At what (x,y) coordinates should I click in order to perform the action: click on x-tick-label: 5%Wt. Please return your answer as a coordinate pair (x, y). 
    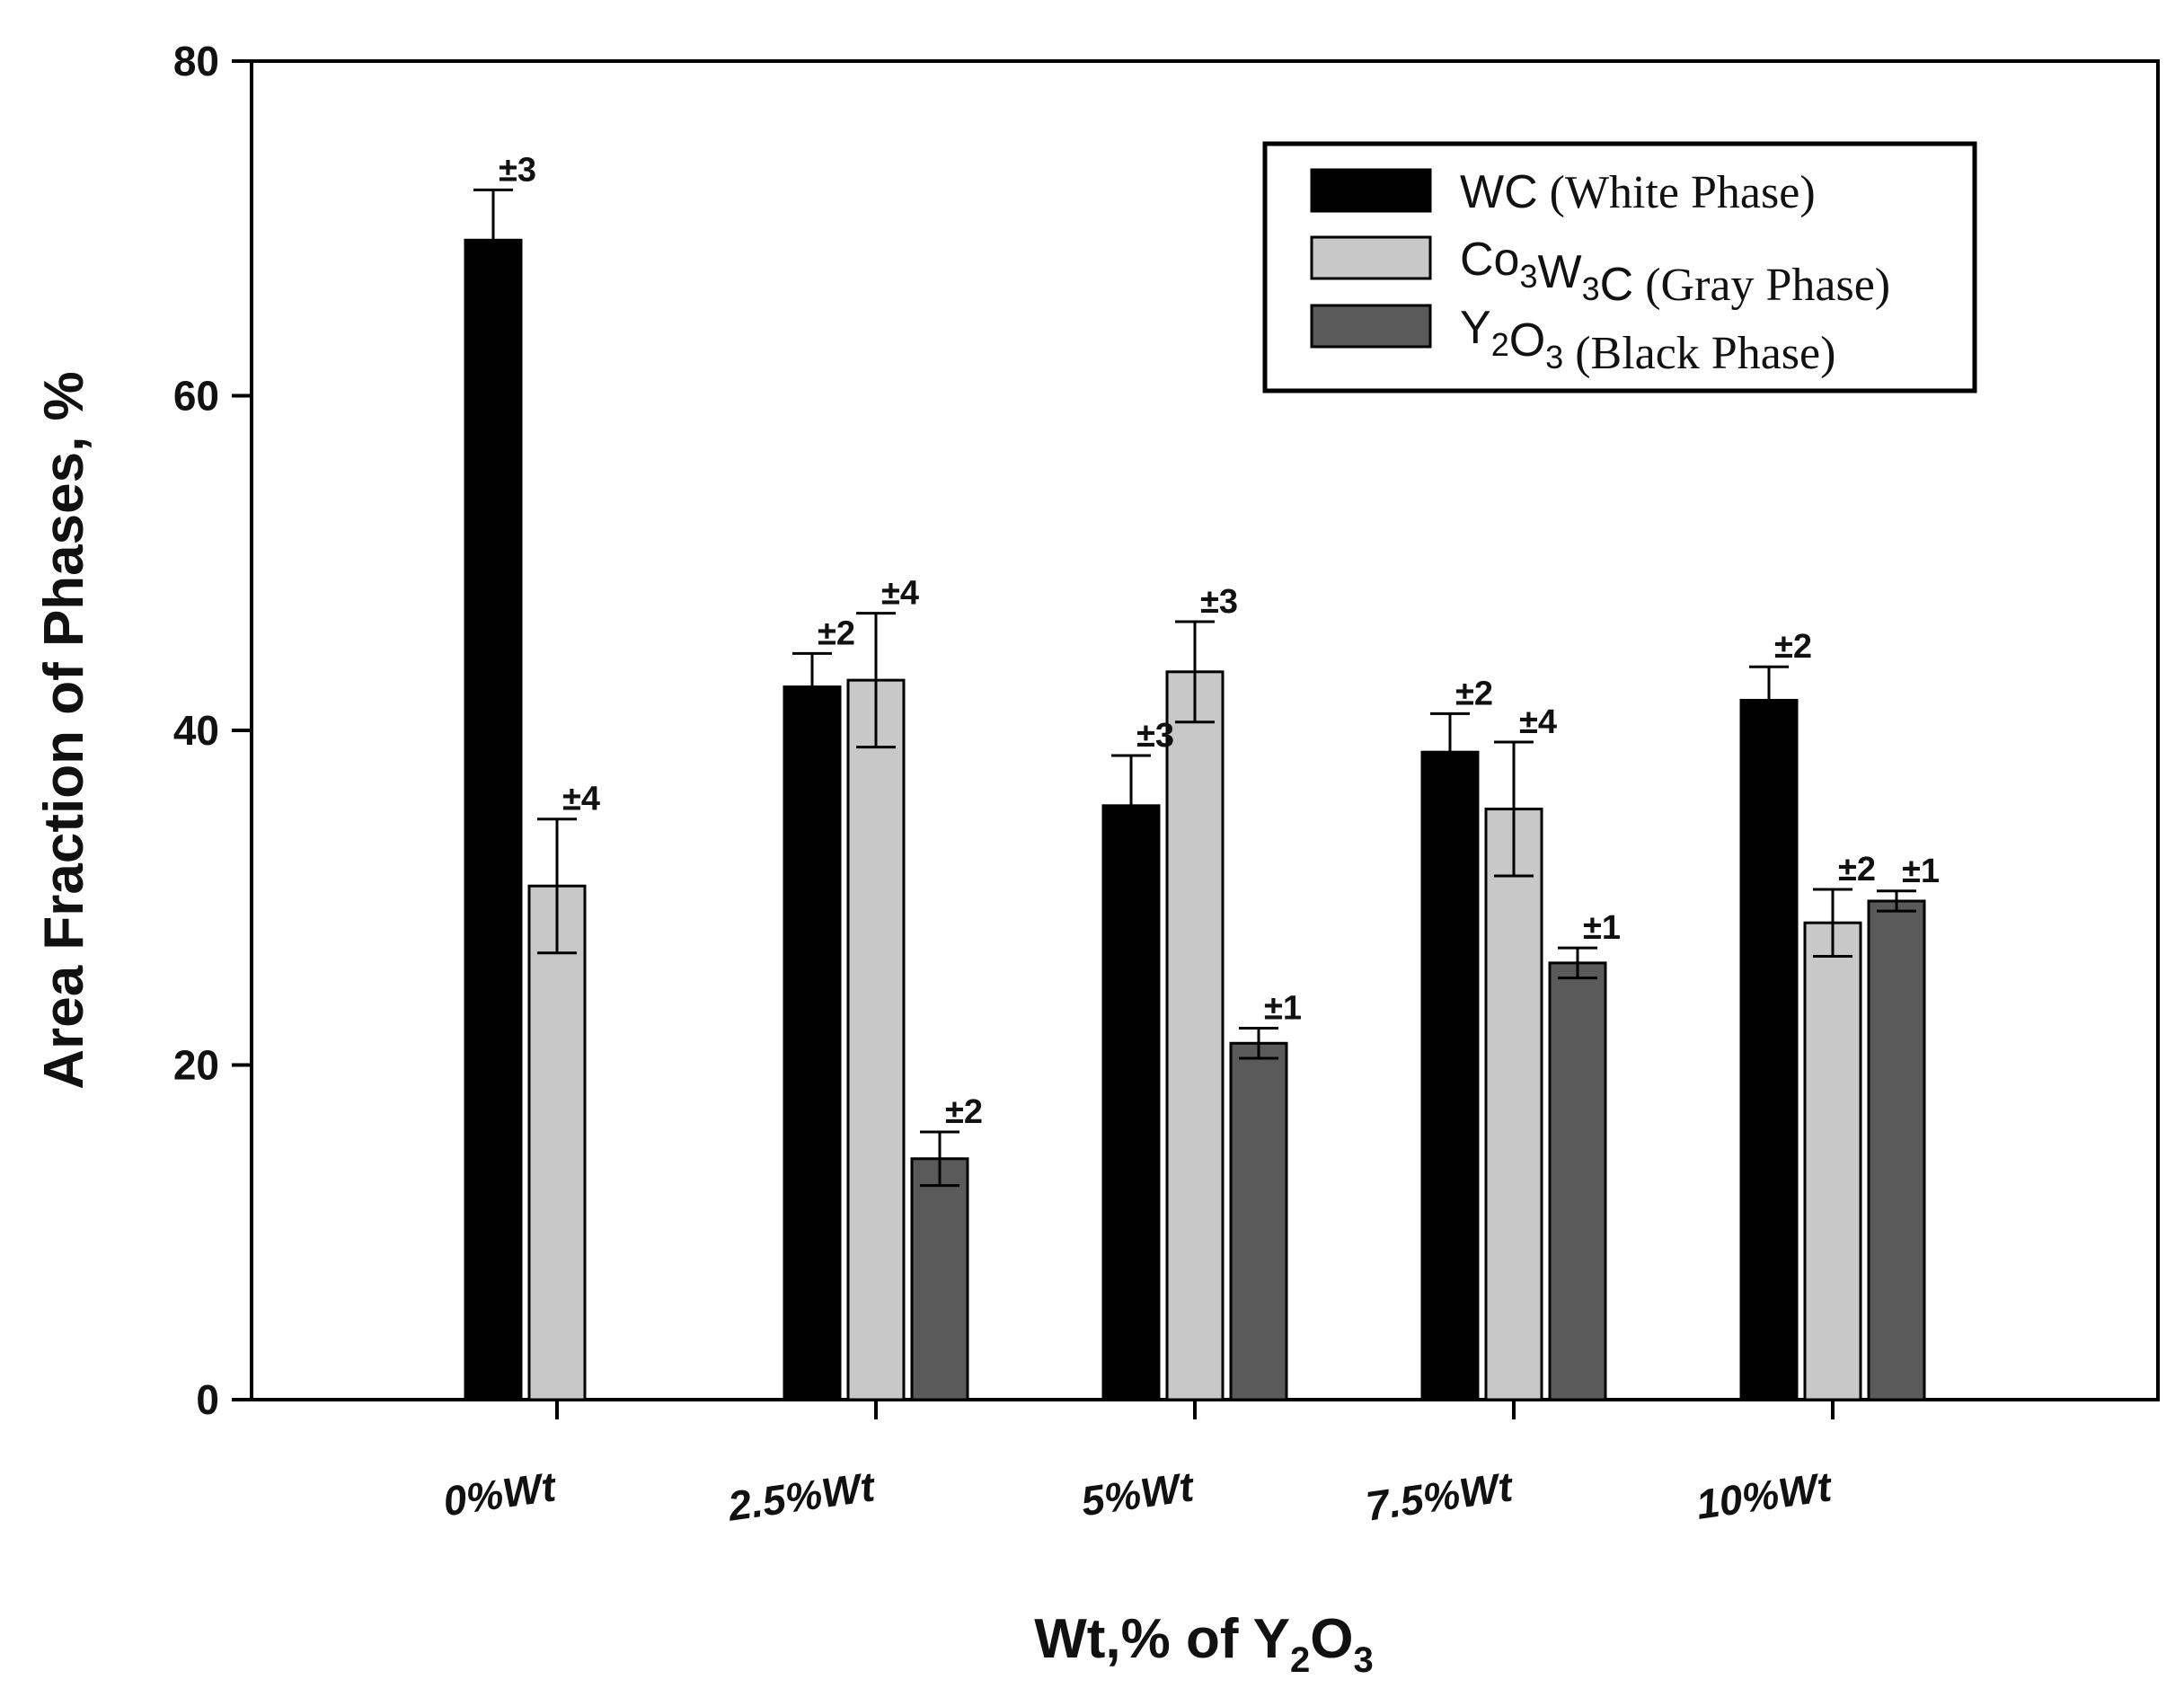
    Looking at the image, I should click on (1138, 1494).